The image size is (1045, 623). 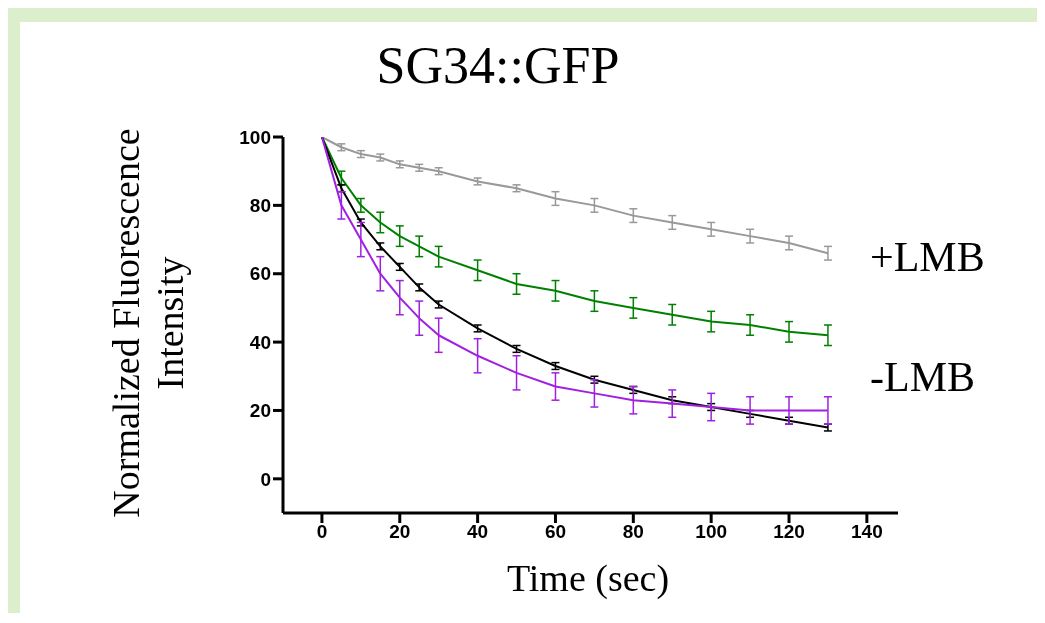 What do you see at coordinates (265, 479) in the screenshot?
I see `y-tick-label: 0` at bounding box center [265, 479].